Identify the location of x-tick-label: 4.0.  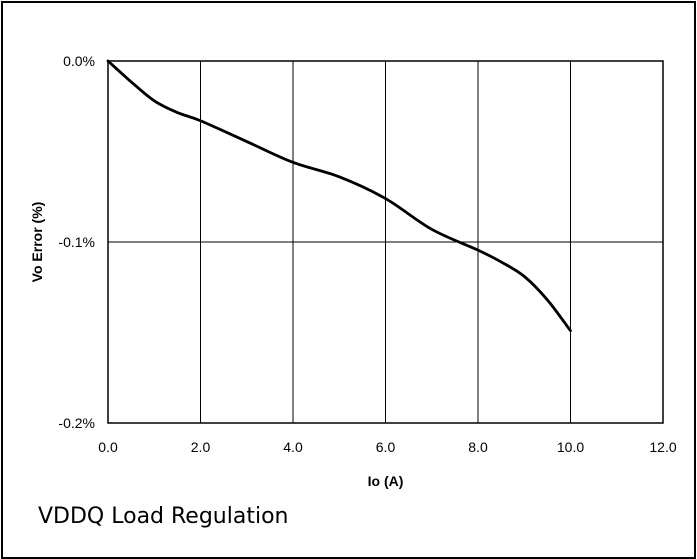
(293, 447).